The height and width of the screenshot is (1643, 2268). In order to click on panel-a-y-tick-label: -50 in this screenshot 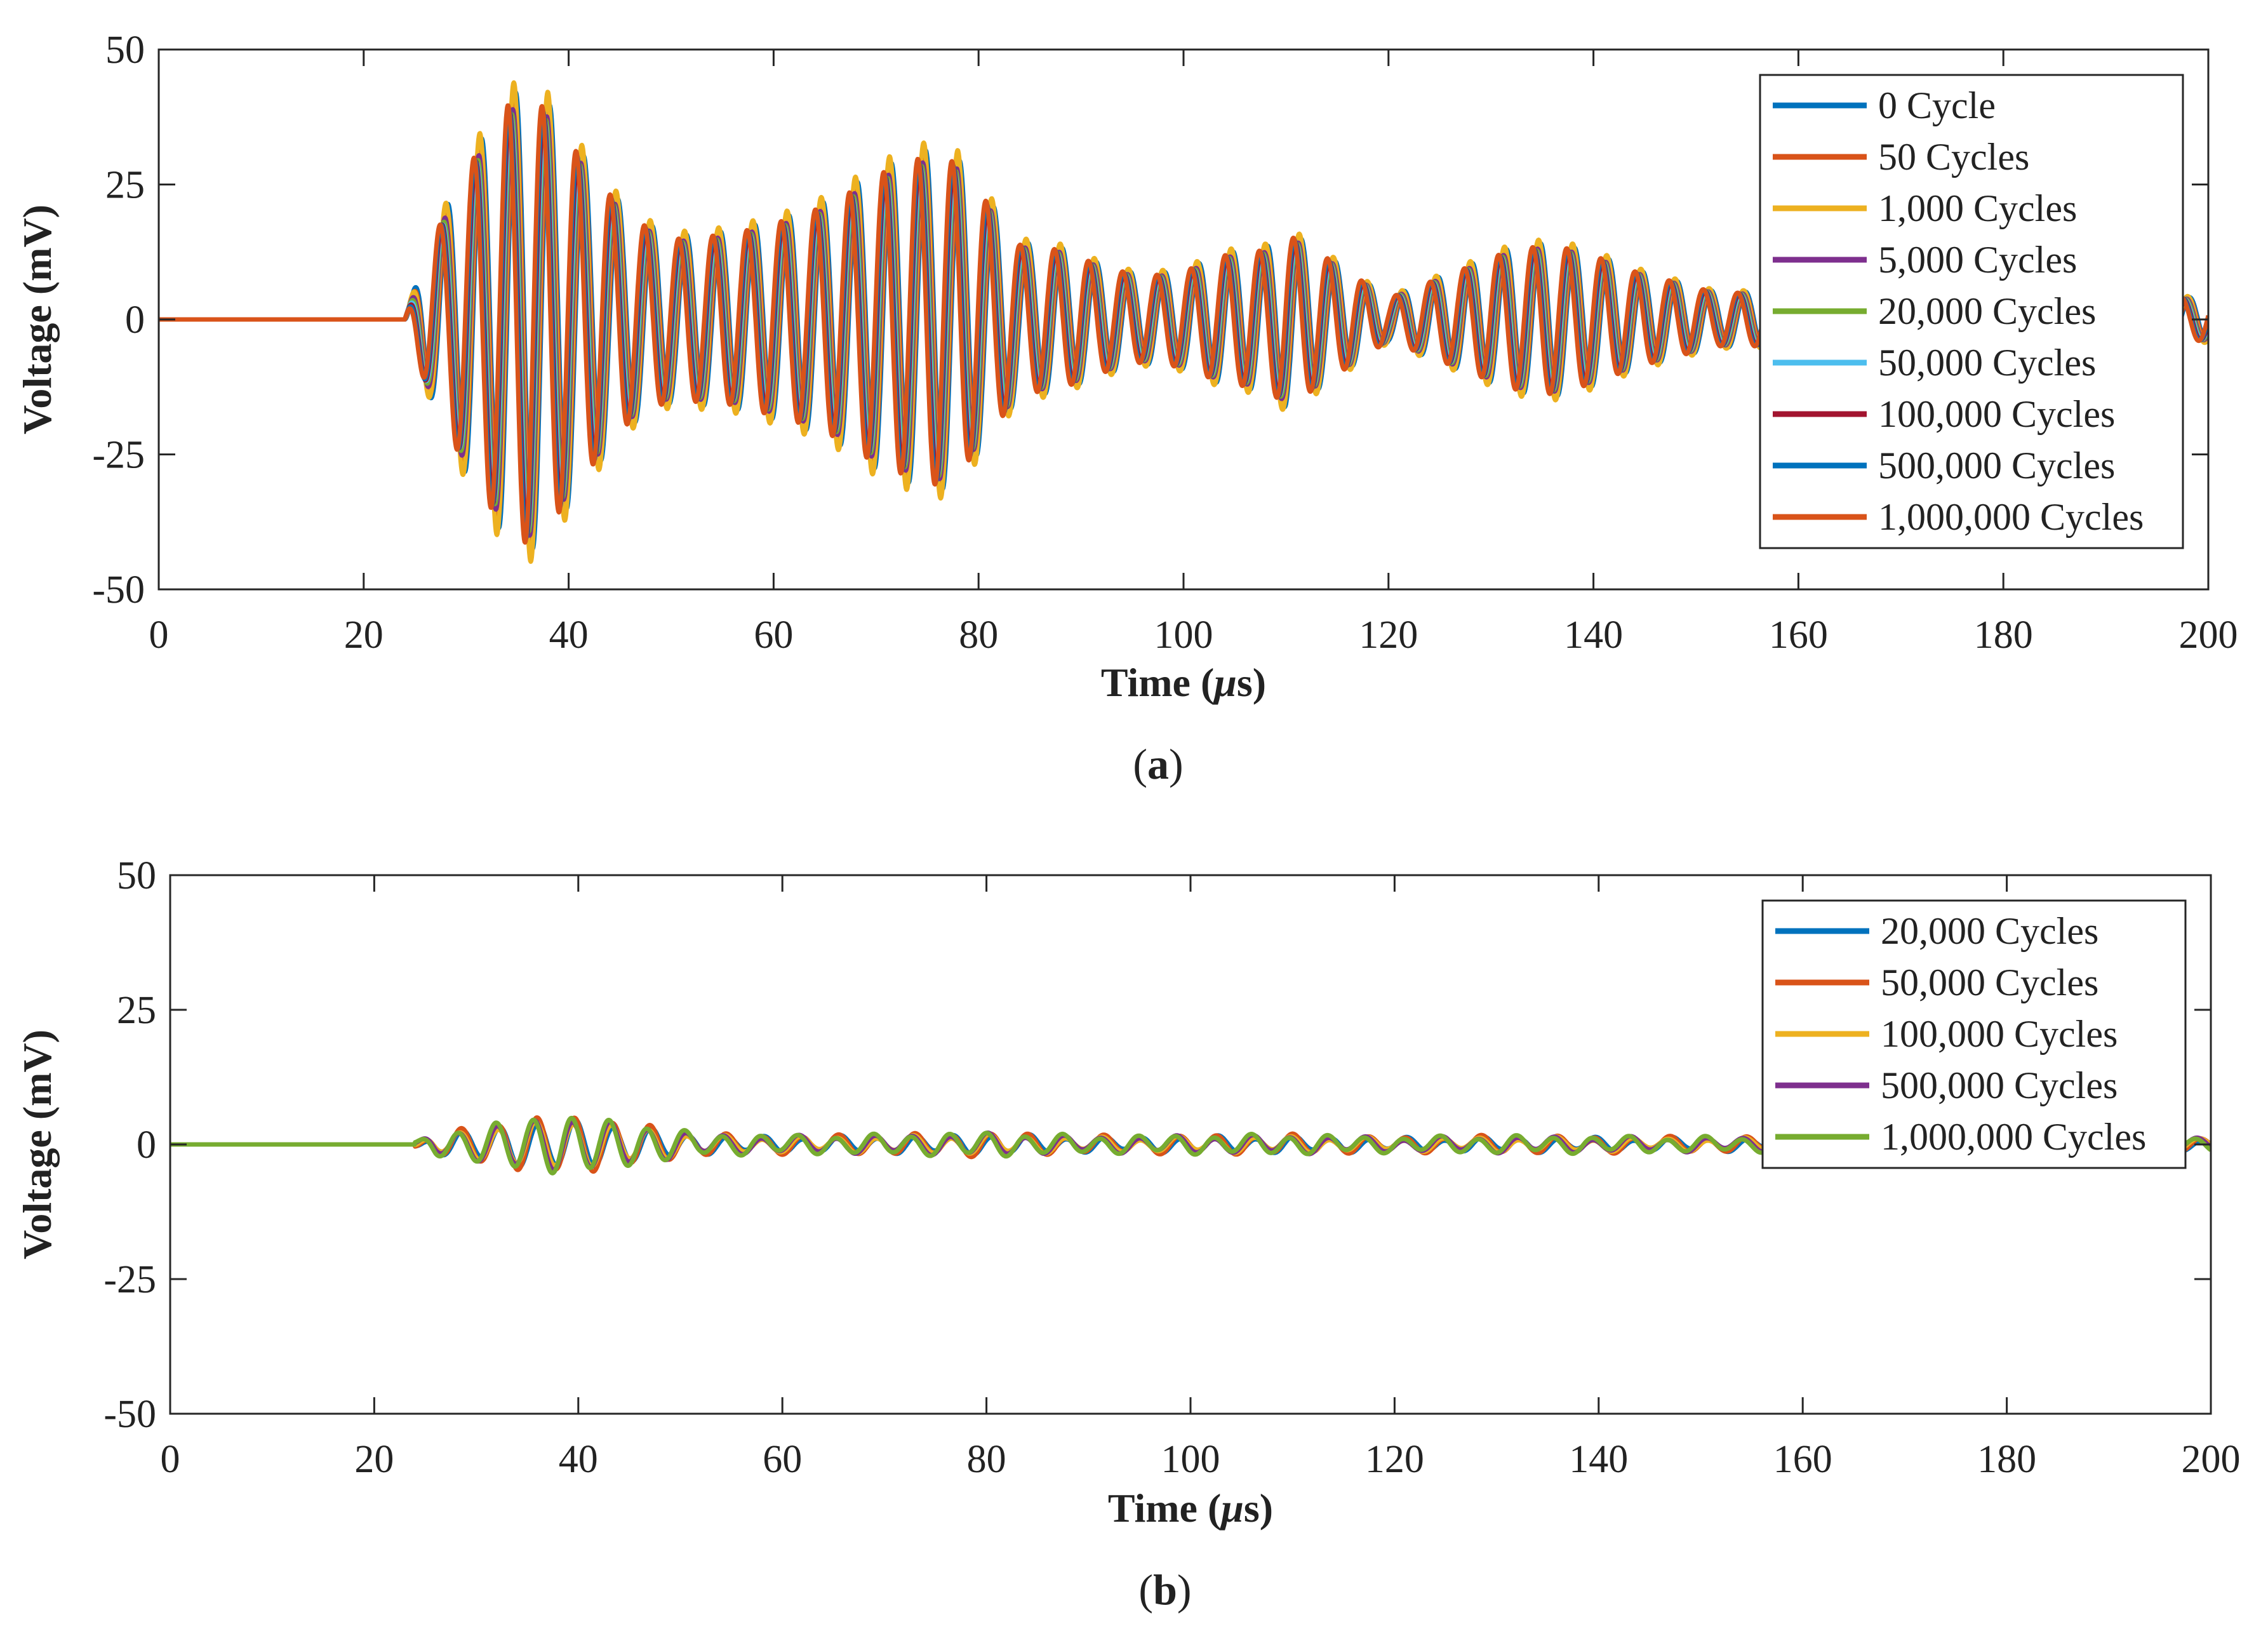, I will do `click(118, 590)`.